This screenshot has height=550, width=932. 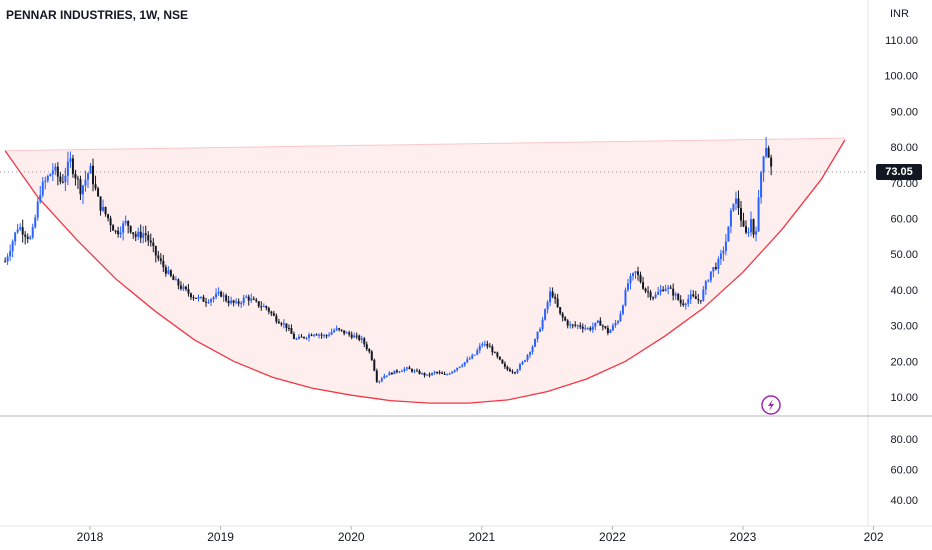 I want to click on y-tick-label: 20.00, so click(x=904, y=362).